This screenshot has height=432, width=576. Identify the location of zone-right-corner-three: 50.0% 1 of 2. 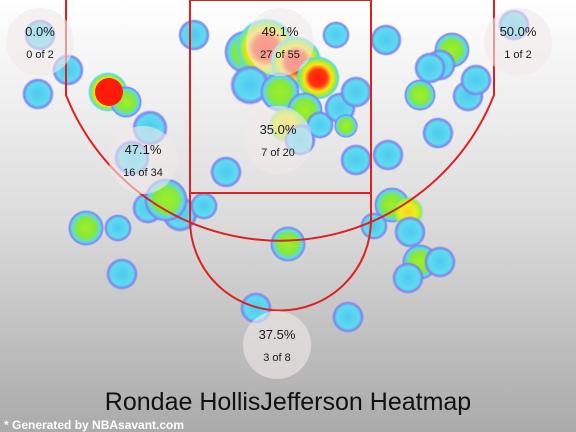
(518, 42).